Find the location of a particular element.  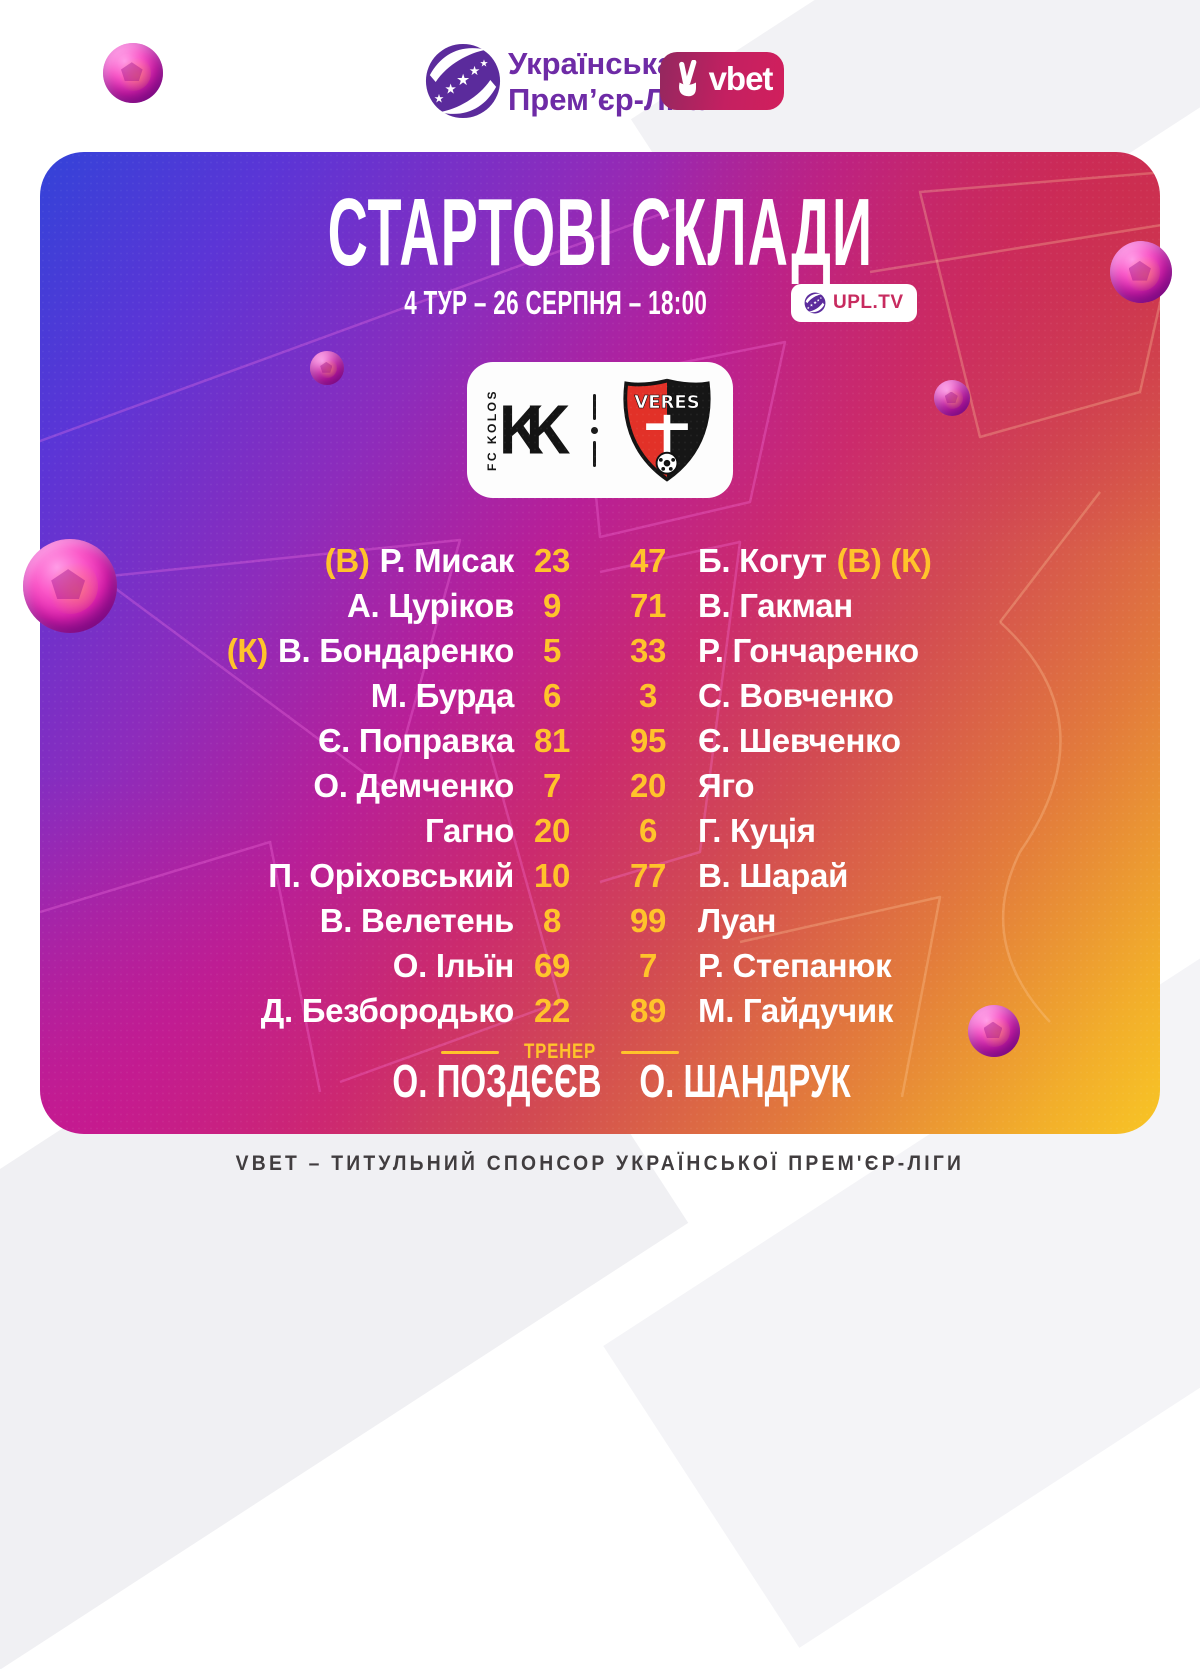

home-player: Є. Поправка is located at coordinates (304, 741).